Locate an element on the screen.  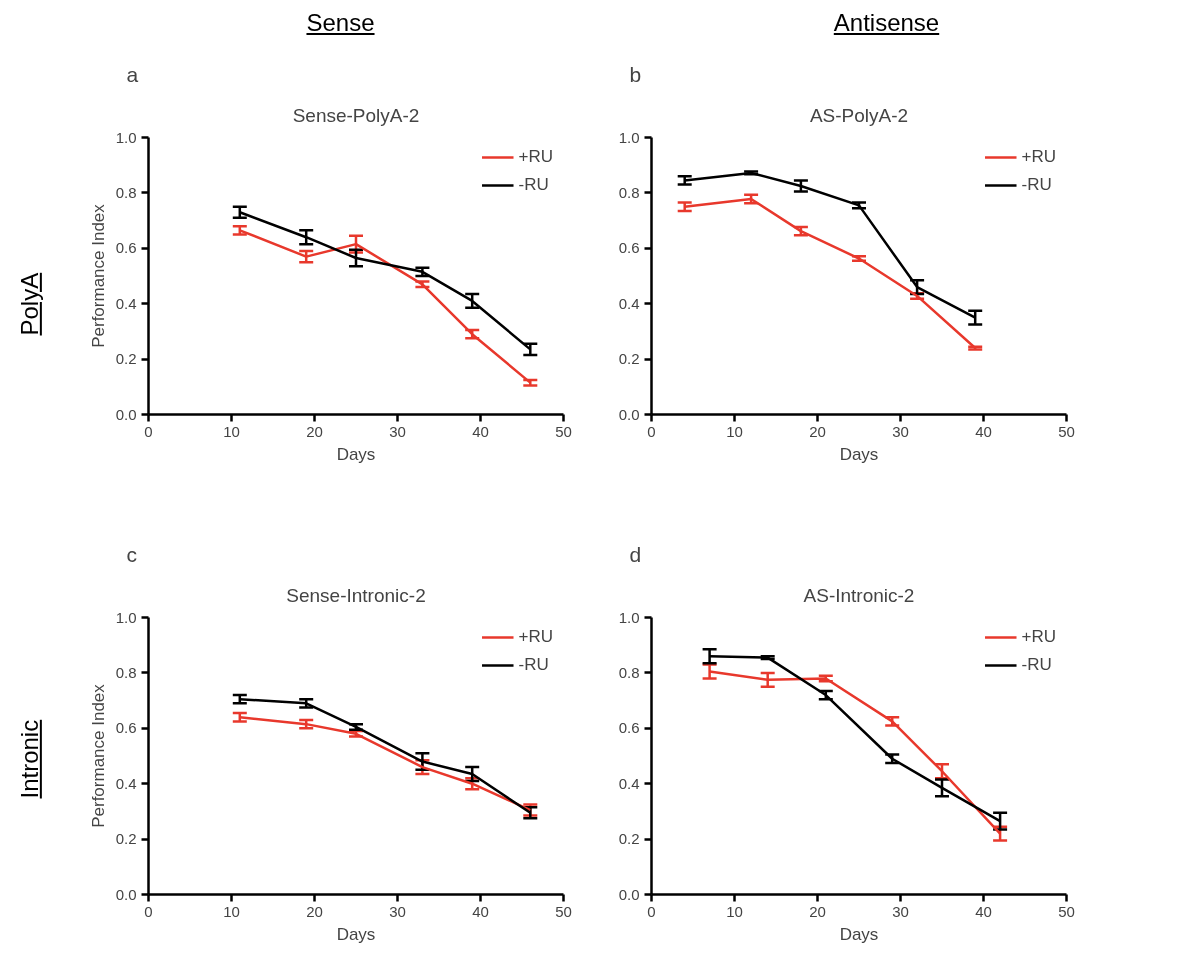
text: Intronic is located at coordinates (29, 759).